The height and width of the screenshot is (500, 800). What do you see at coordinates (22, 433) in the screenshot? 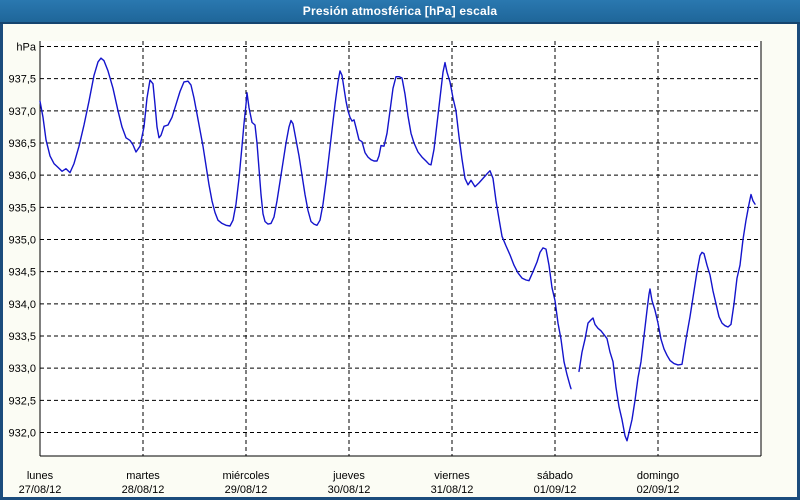
I see `y-tick-label: 932,0` at bounding box center [22, 433].